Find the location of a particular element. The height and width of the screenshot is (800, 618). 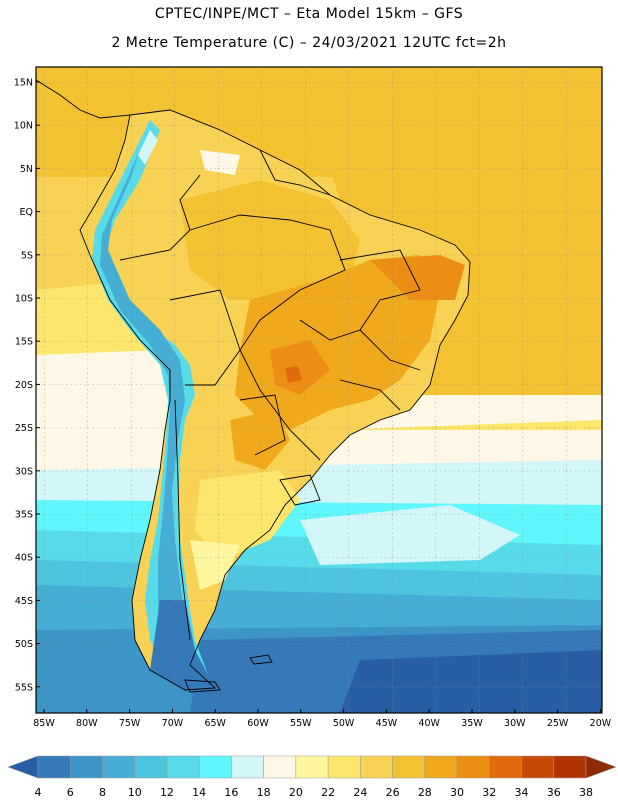

lon-label-80w: 80W is located at coordinates (87, 723).